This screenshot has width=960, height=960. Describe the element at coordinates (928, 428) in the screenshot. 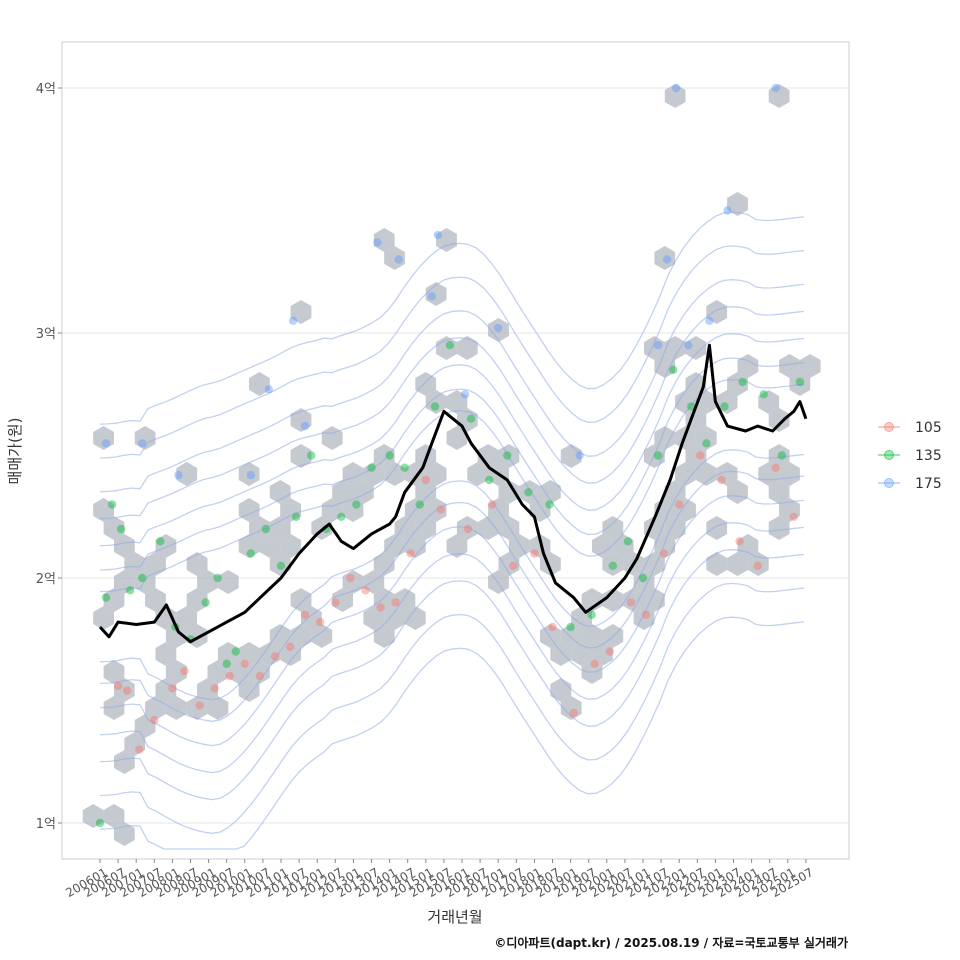

I see `legend-label-105: 105` at that location.